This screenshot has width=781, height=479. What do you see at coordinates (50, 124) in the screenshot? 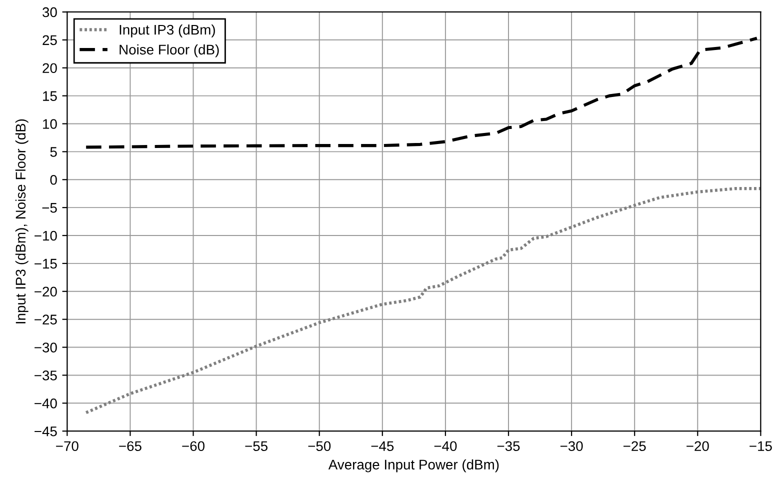
I see `y-tick-label: 10` at bounding box center [50, 124].